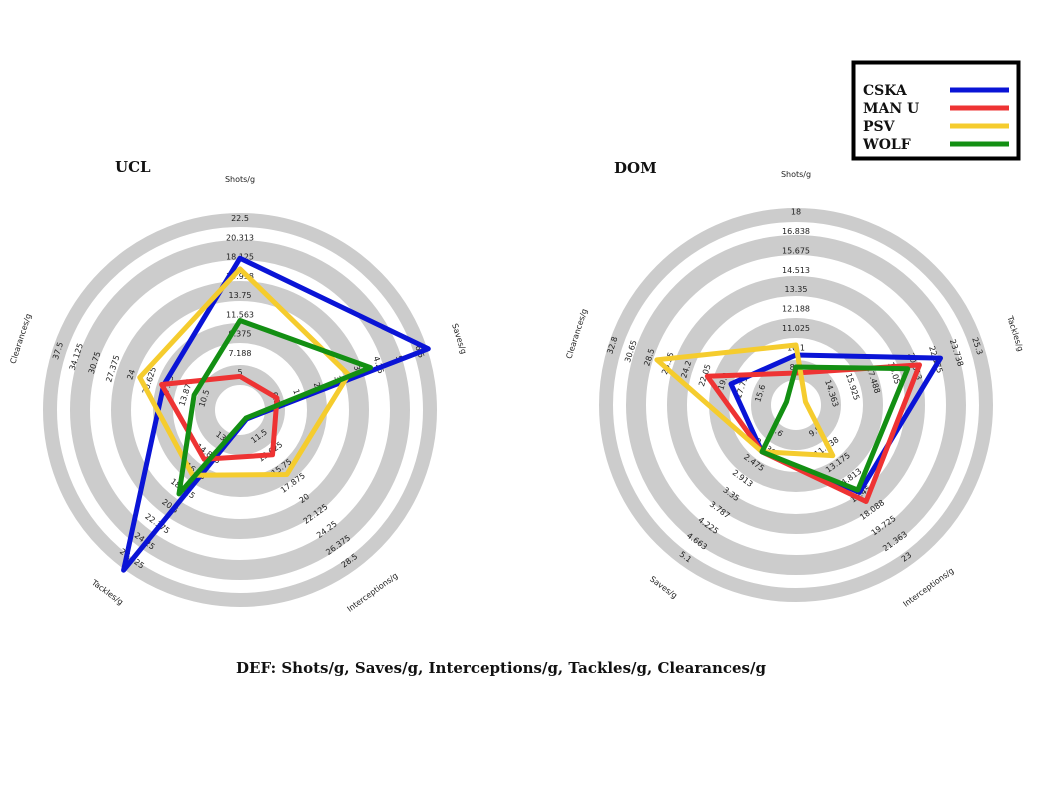 The image size is (1058, 794). I want to click on chart-title: UCL, so click(133, 167).